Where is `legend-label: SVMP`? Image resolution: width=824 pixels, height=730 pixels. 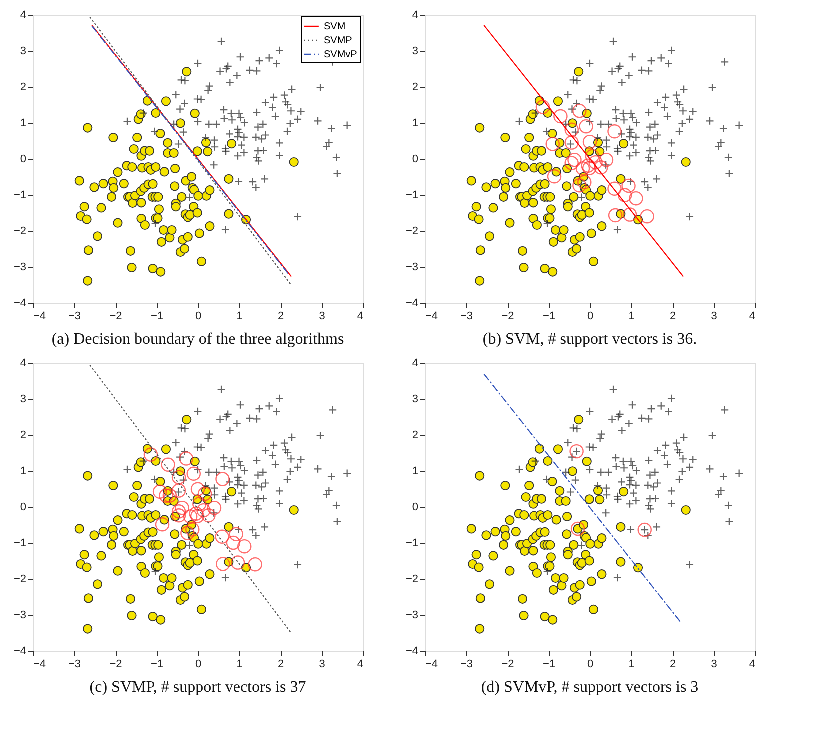
legend-label: SVMP is located at coordinates (338, 41).